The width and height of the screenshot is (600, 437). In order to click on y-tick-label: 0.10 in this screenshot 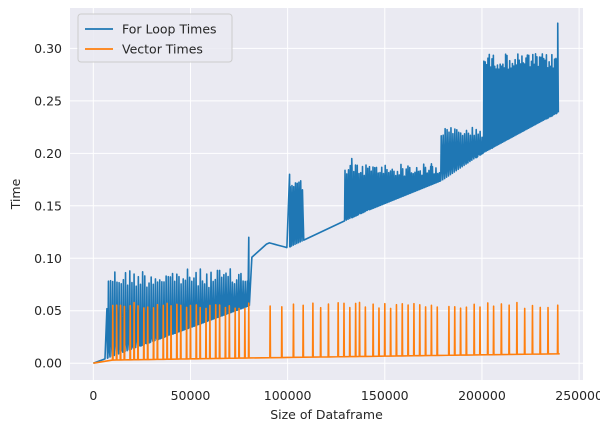, I will do `click(48, 258)`.